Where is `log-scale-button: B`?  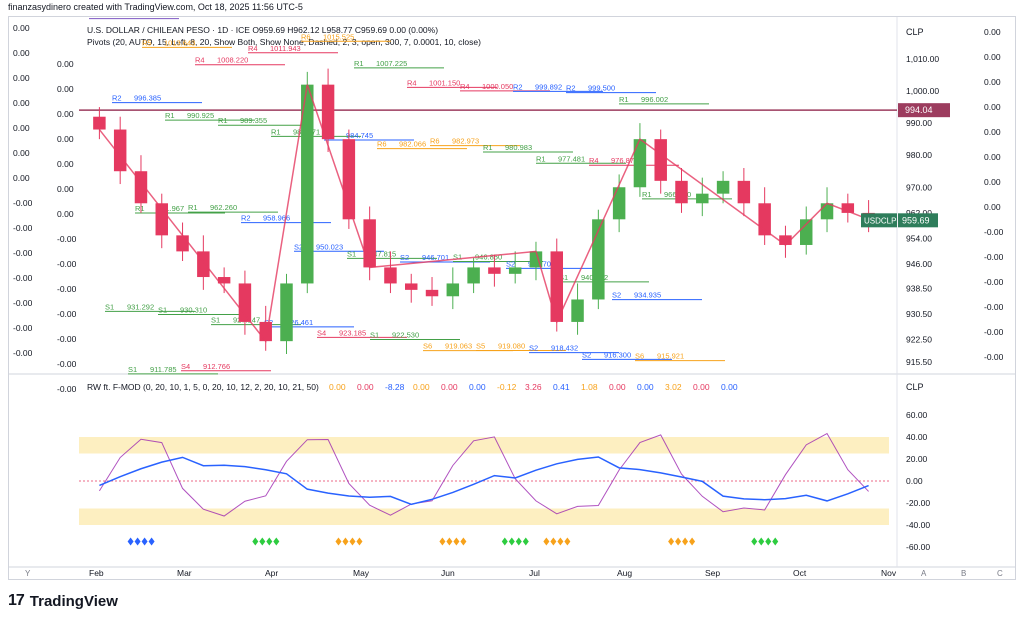 log-scale-button: B is located at coordinates (963, 573).